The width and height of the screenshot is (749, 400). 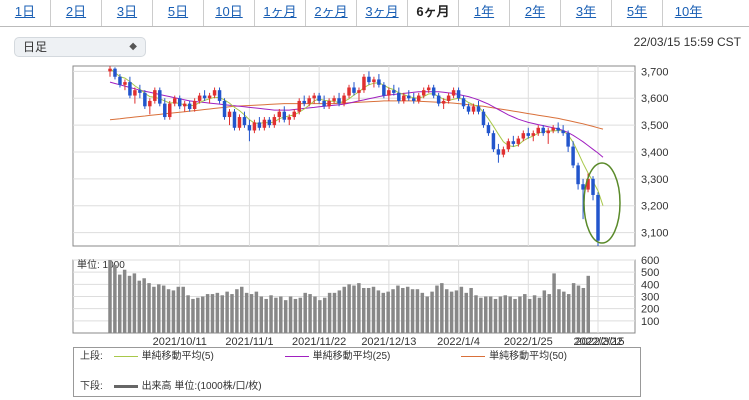 What do you see at coordinates (637, 13) in the screenshot?
I see `tab-5年: 5年` at bounding box center [637, 13].